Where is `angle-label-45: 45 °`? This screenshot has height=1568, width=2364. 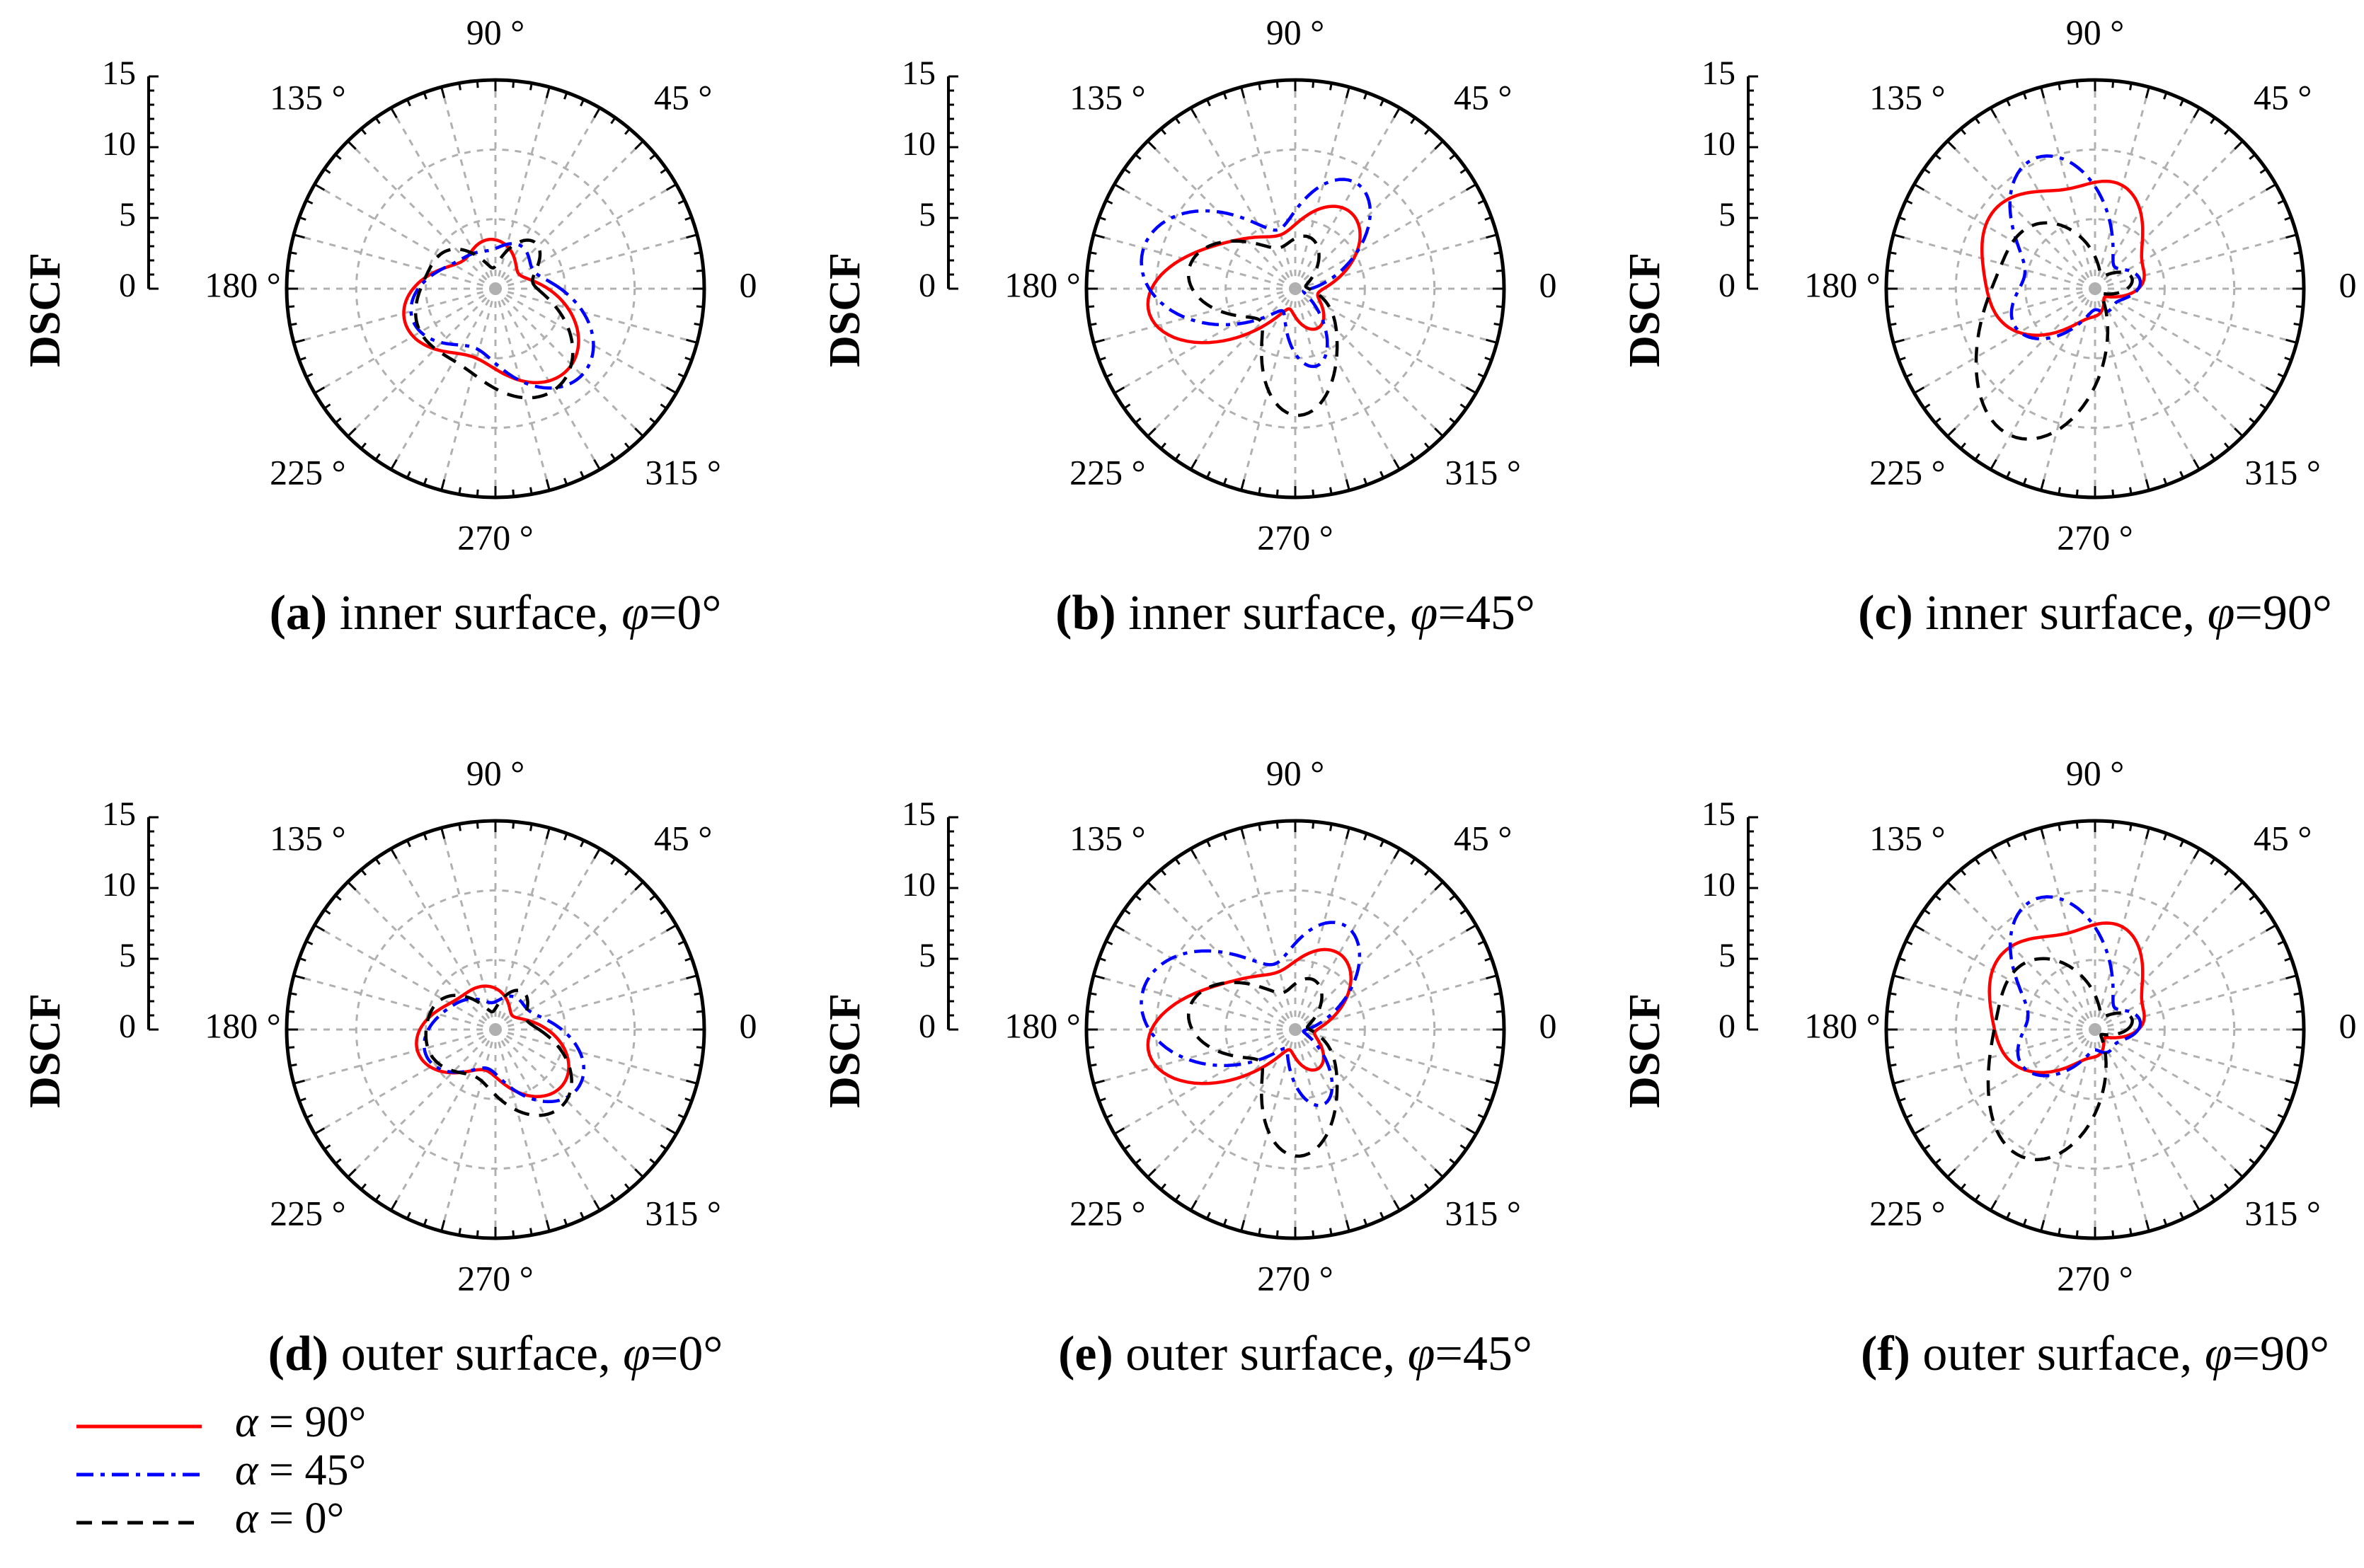 angle-label-45: 45 ° is located at coordinates (1484, 97).